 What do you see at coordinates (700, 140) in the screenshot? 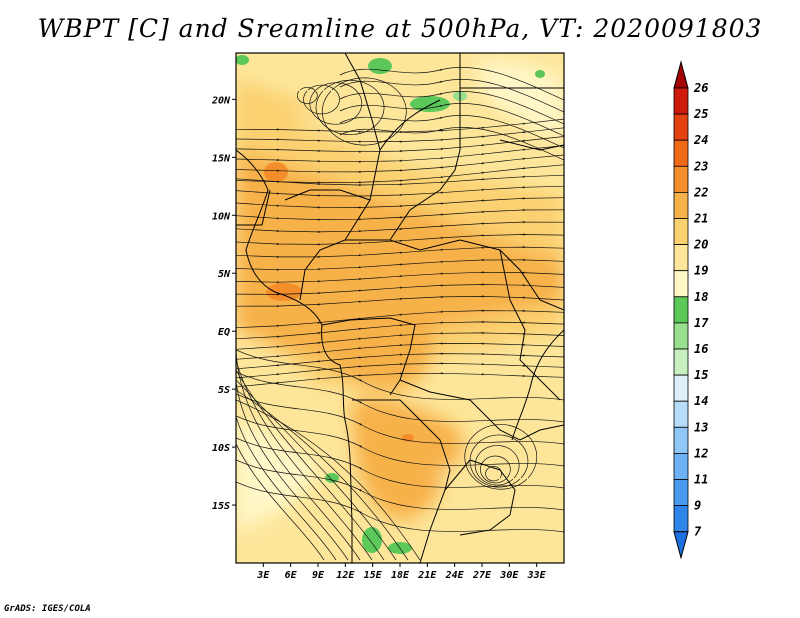
I see `colorbar-level-label: 24` at bounding box center [700, 140].